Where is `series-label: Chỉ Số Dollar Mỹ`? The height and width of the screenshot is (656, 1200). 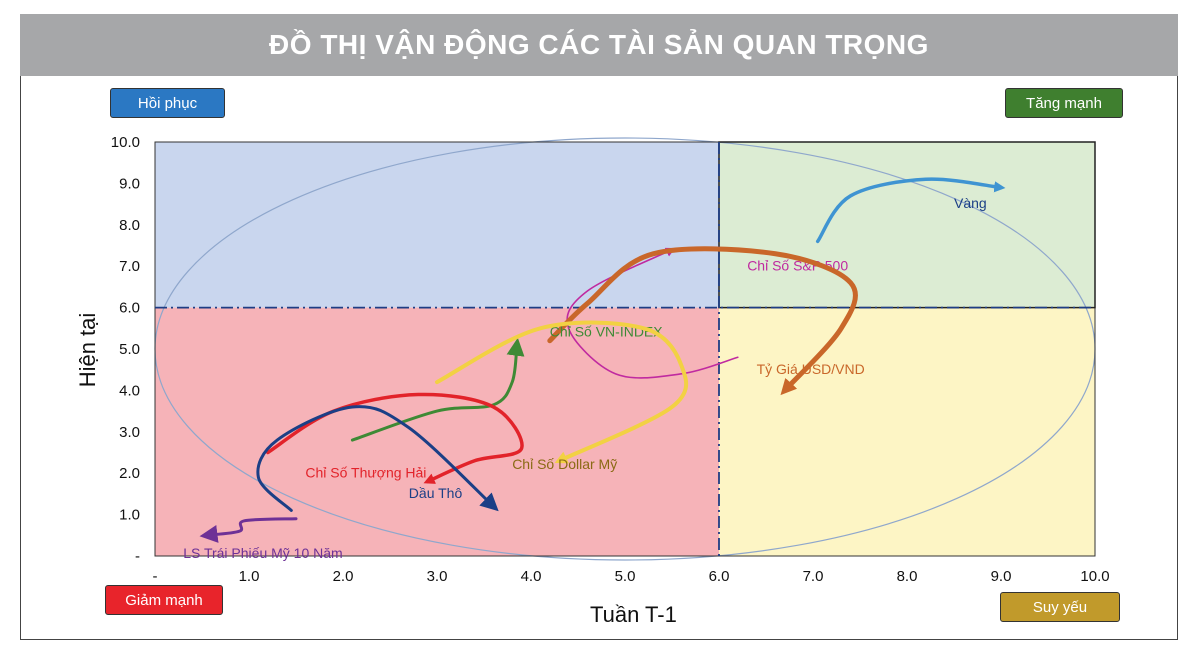 series-label: Chỉ Số Dollar Mỹ is located at coordinates (564, 464).